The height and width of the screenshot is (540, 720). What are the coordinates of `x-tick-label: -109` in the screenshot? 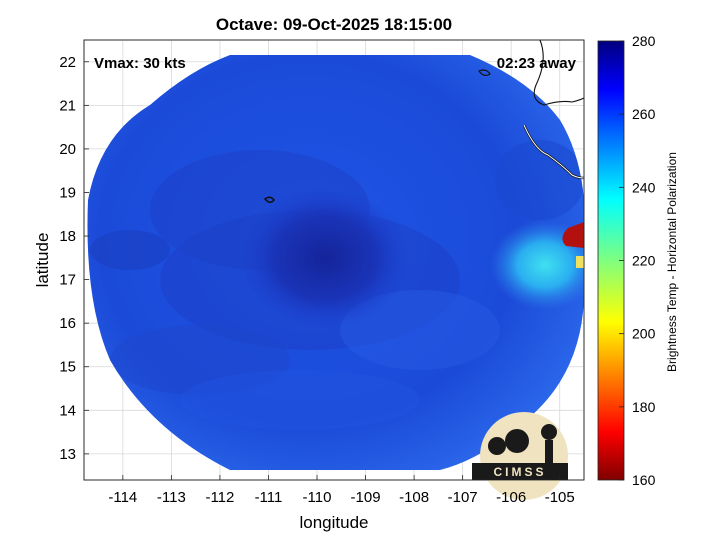 It's located at (366, 497).